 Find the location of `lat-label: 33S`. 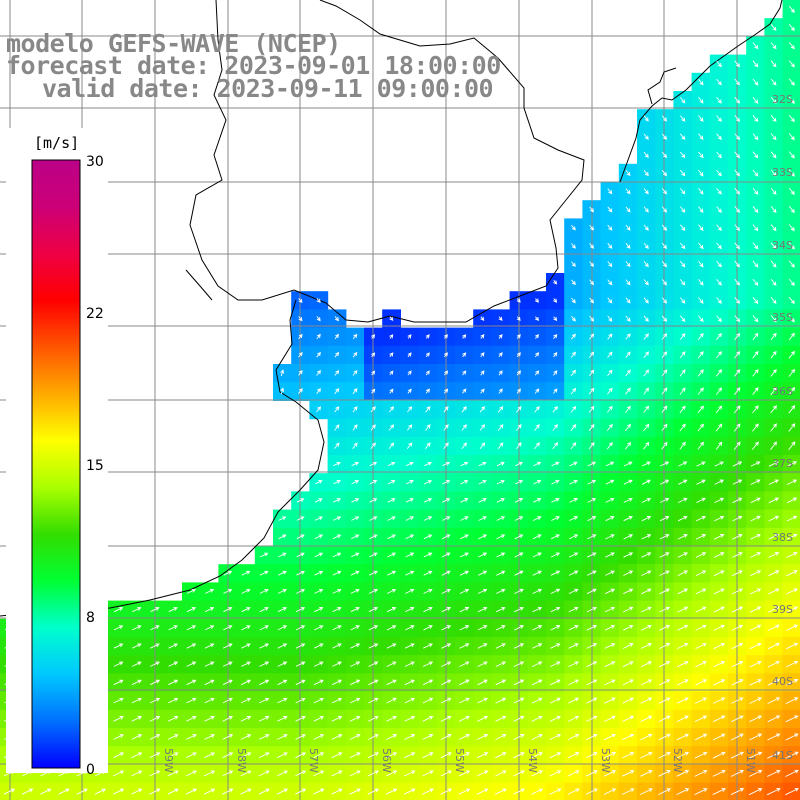

lat-label: 33S is located at coordinates (782, 172).